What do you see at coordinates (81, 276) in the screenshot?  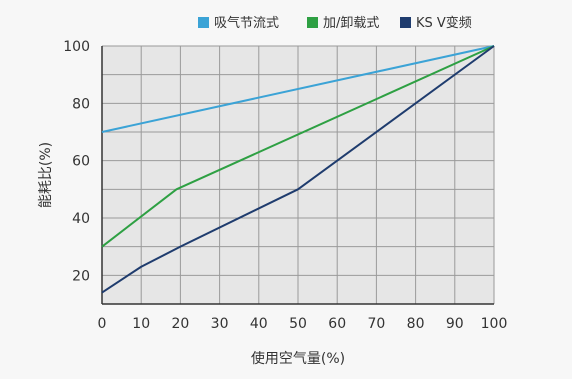 I see `y-tick-label: 20` at bounding box center [81, 276].